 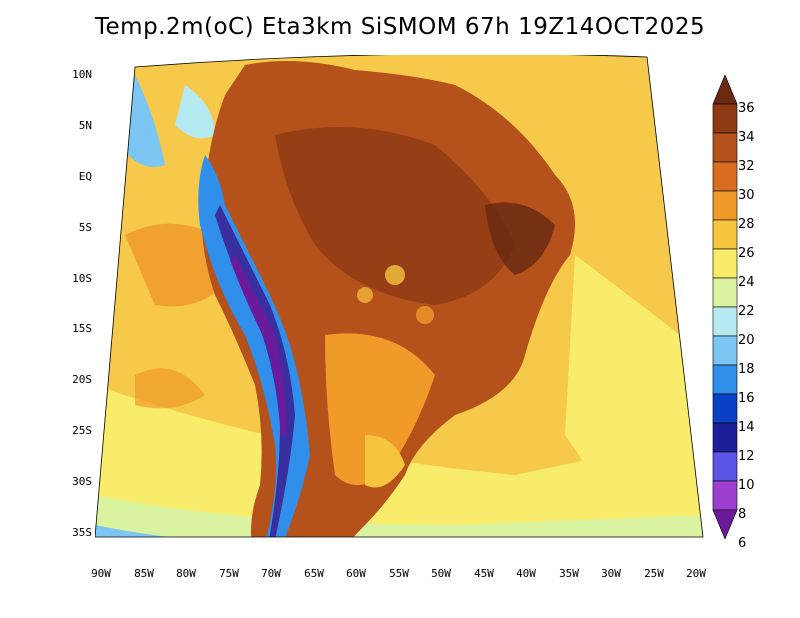 I want to click on lat-label-30s: 30S, so click(x=82, y=481).